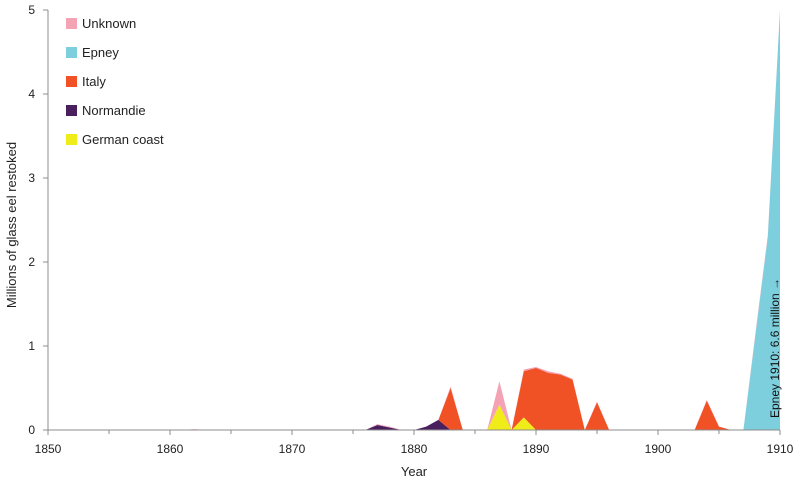 The image size is (800, 484). Describe the element at coordinates (71, 23) in the screenshot. I see `legend-swatch-unknown` at that location.